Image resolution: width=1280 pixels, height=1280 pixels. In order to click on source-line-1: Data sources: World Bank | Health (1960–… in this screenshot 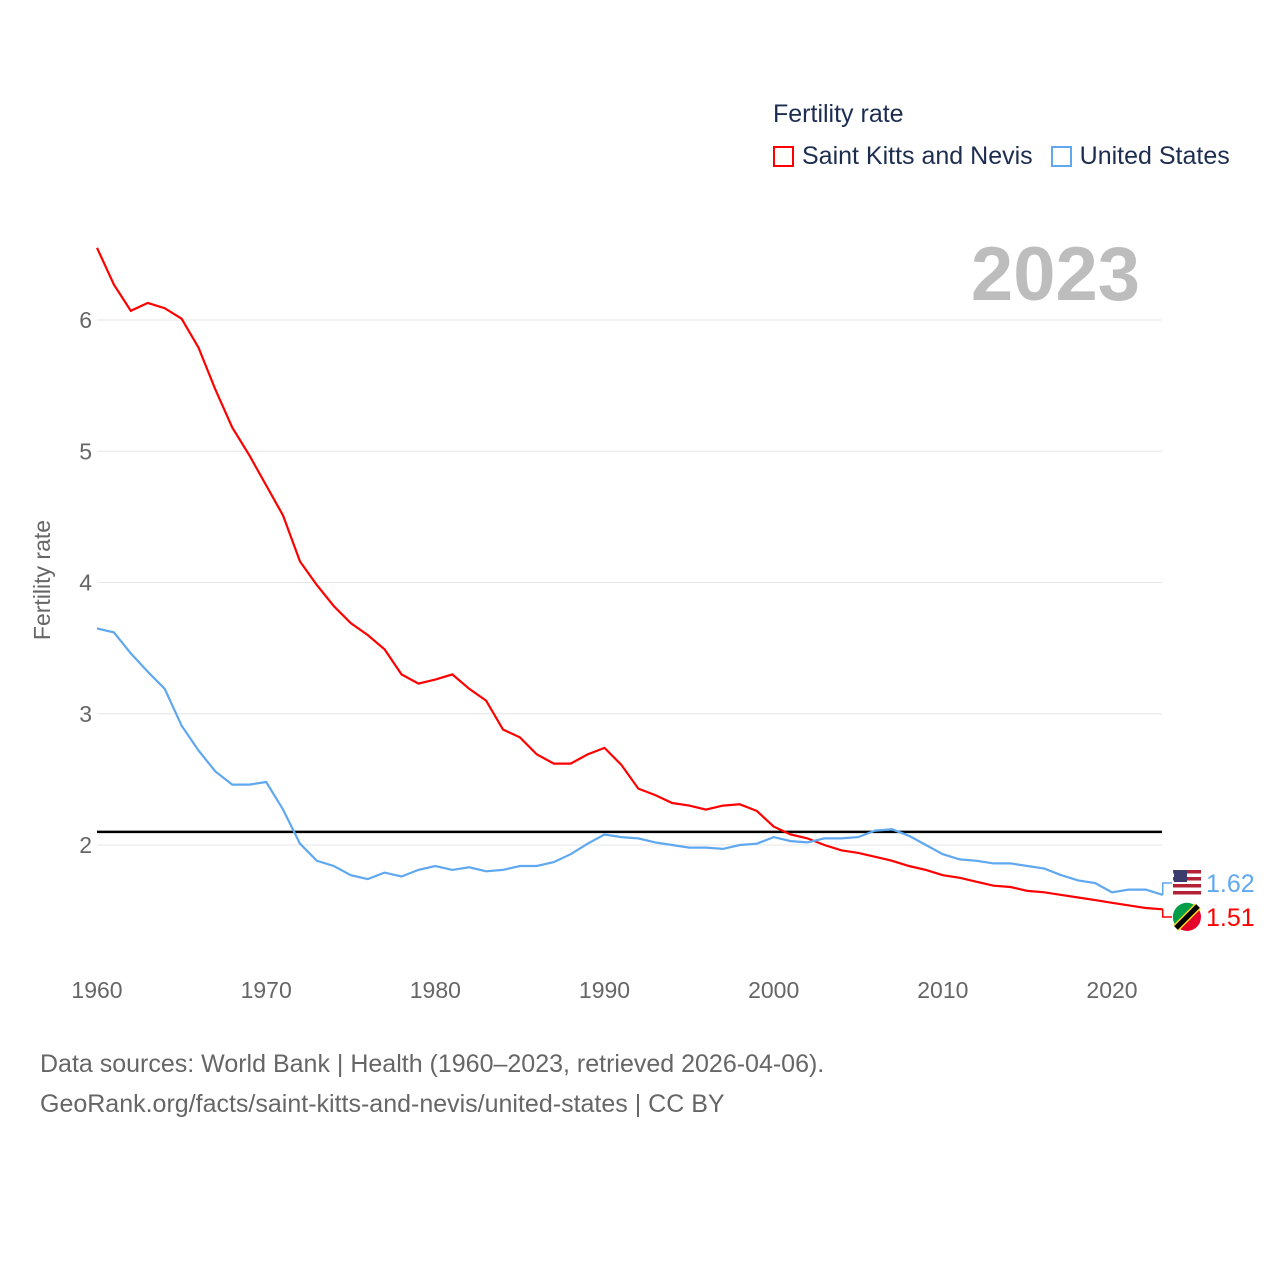, I will do `click(432, 1064)`.